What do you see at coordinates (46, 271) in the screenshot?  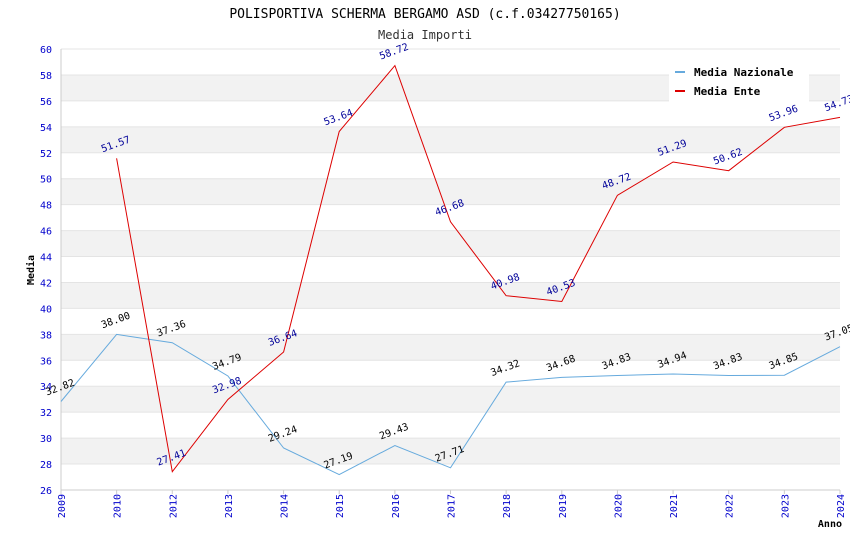 I see `y-axis-ticks: 26 28 30 32 34 36 38 40 42 44 46 48 50 52 54 56 58 60` at bounding box center [46, 271].